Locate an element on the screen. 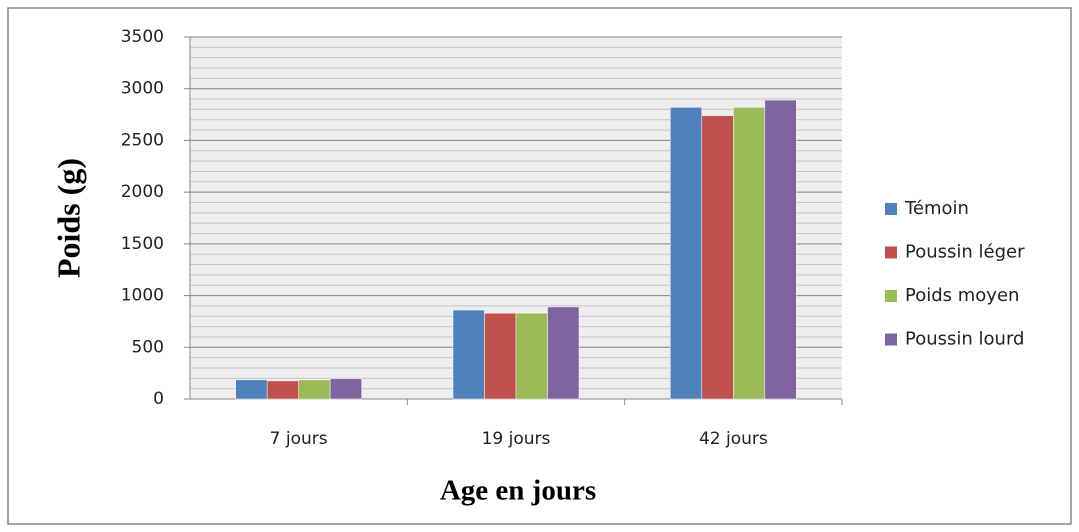 The image size is (1079, 532). y-tick-label: 2500 is located at coordinates (142, 140).